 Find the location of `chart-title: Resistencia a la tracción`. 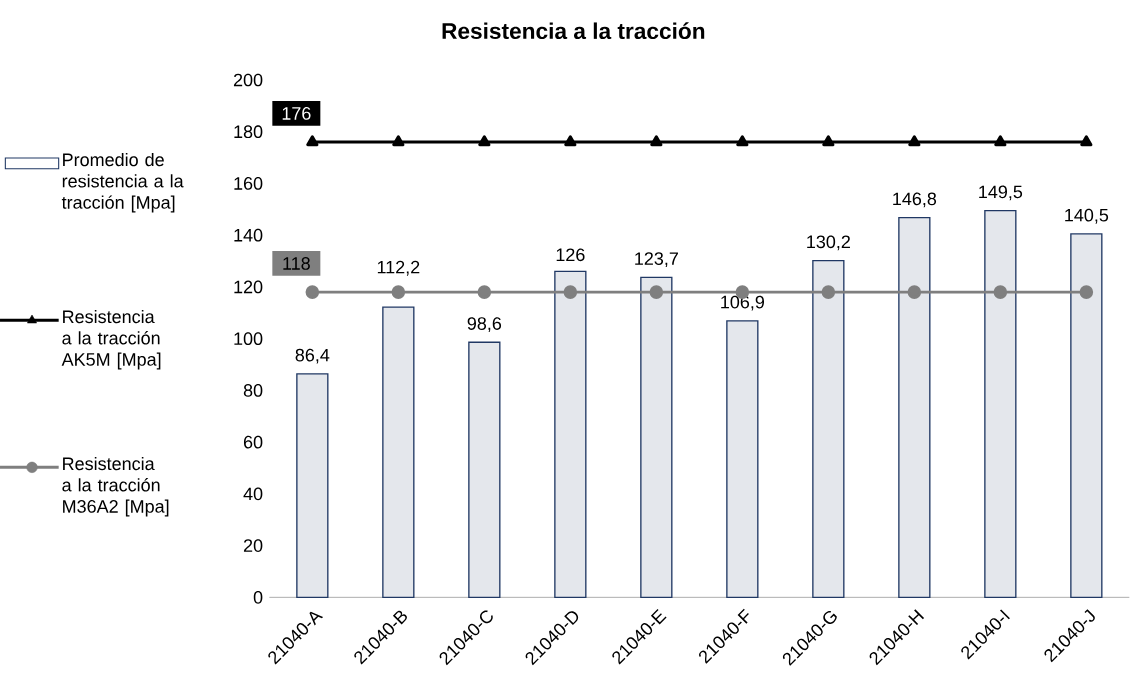

chart-title: Resistencia a la tracción is located at coordinates (573, 30).